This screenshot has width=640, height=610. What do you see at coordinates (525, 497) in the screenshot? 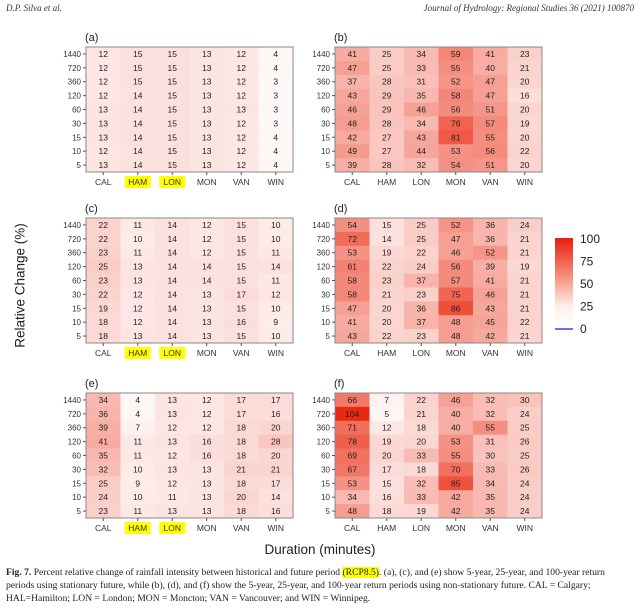
I see `cell-value-label: 24` at bounding box center [525, 497].